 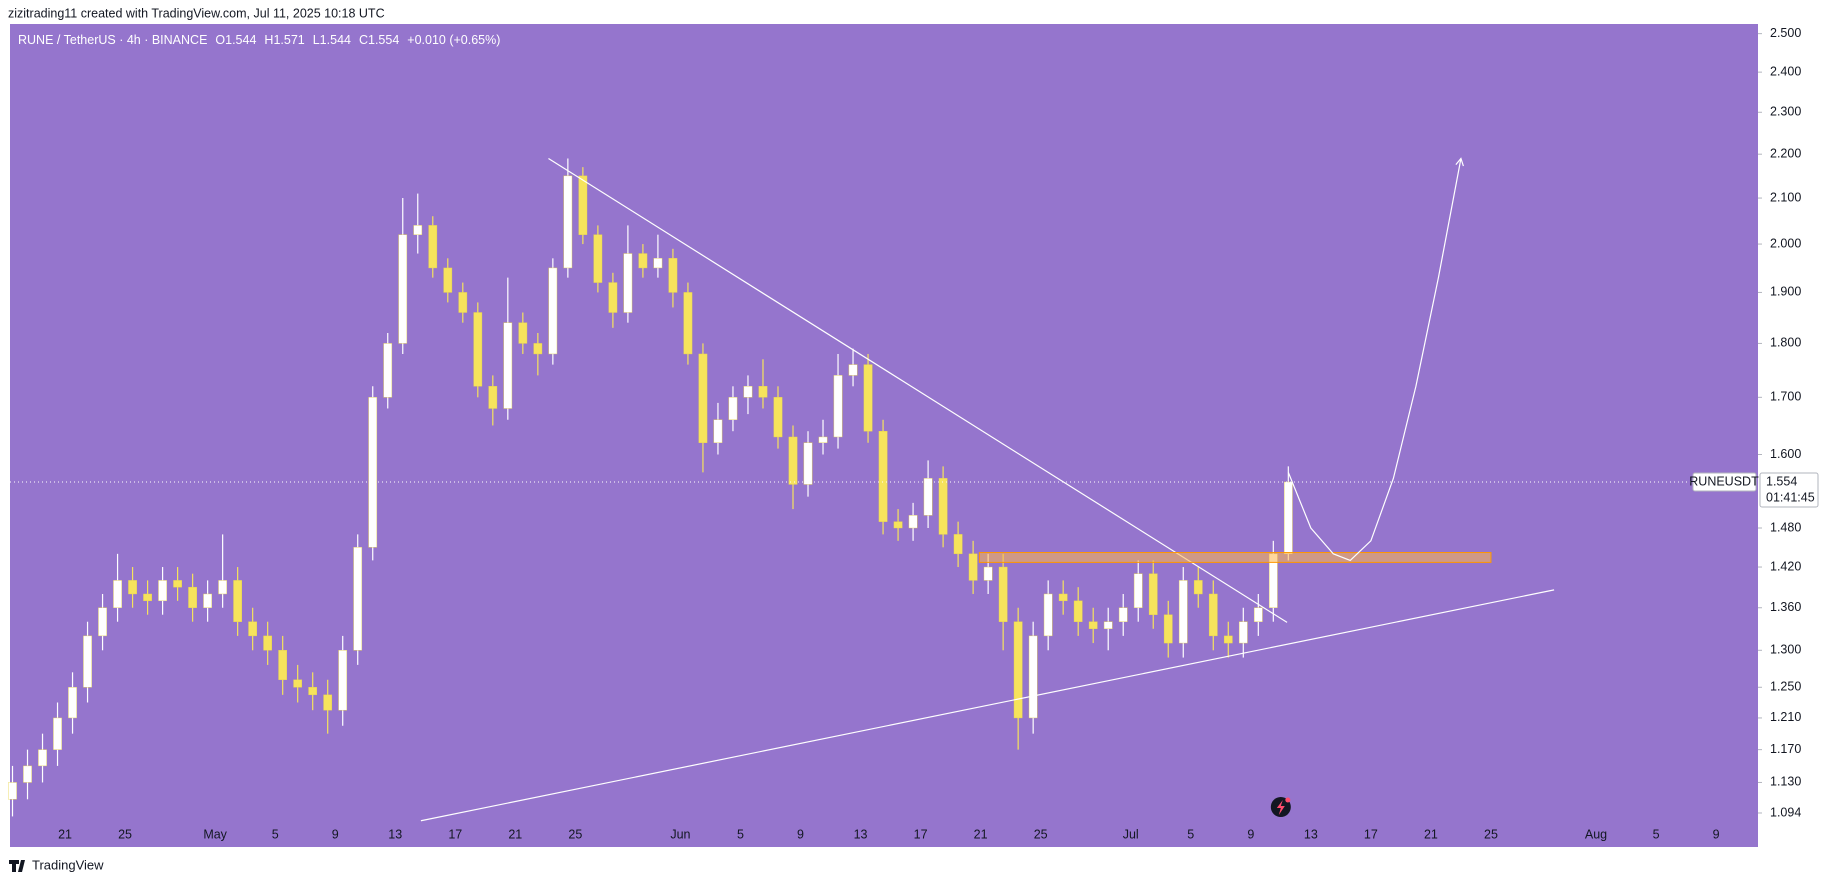 I want to click on legend-quote: C1.554, so click(x=379, y=40).